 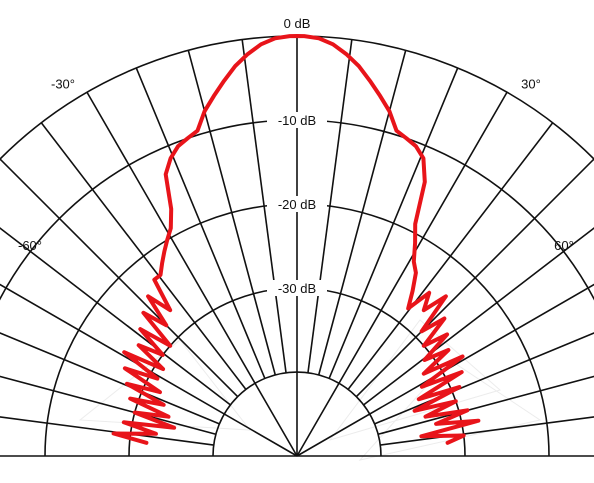 I want to click on radial-tick-label: 0 dB, so click(x=297, y=23).